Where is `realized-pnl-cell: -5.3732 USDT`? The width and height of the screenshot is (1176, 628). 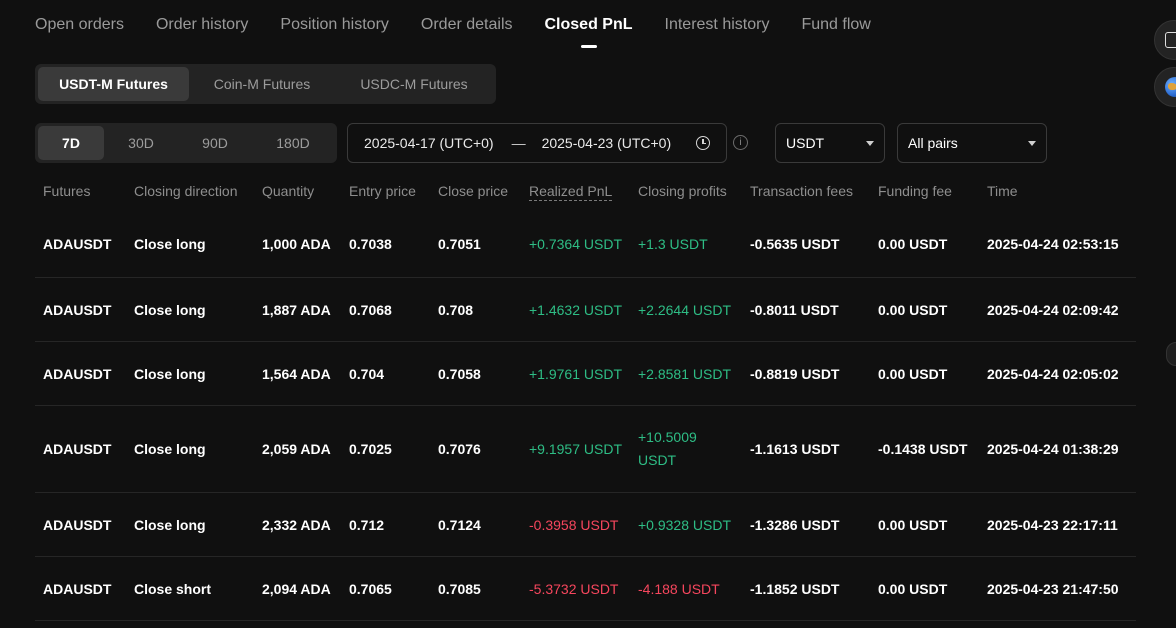 realized-pnl-cell: -5.3732 USDT is located at coordinates (574, 588).